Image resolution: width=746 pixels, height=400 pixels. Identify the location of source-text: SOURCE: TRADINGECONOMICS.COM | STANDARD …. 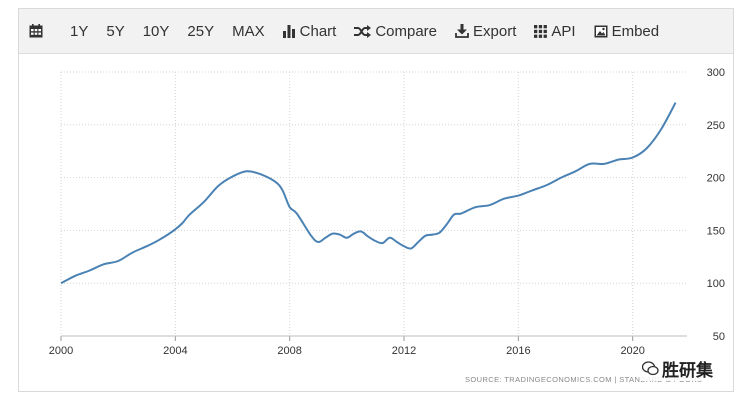
(584, 379).